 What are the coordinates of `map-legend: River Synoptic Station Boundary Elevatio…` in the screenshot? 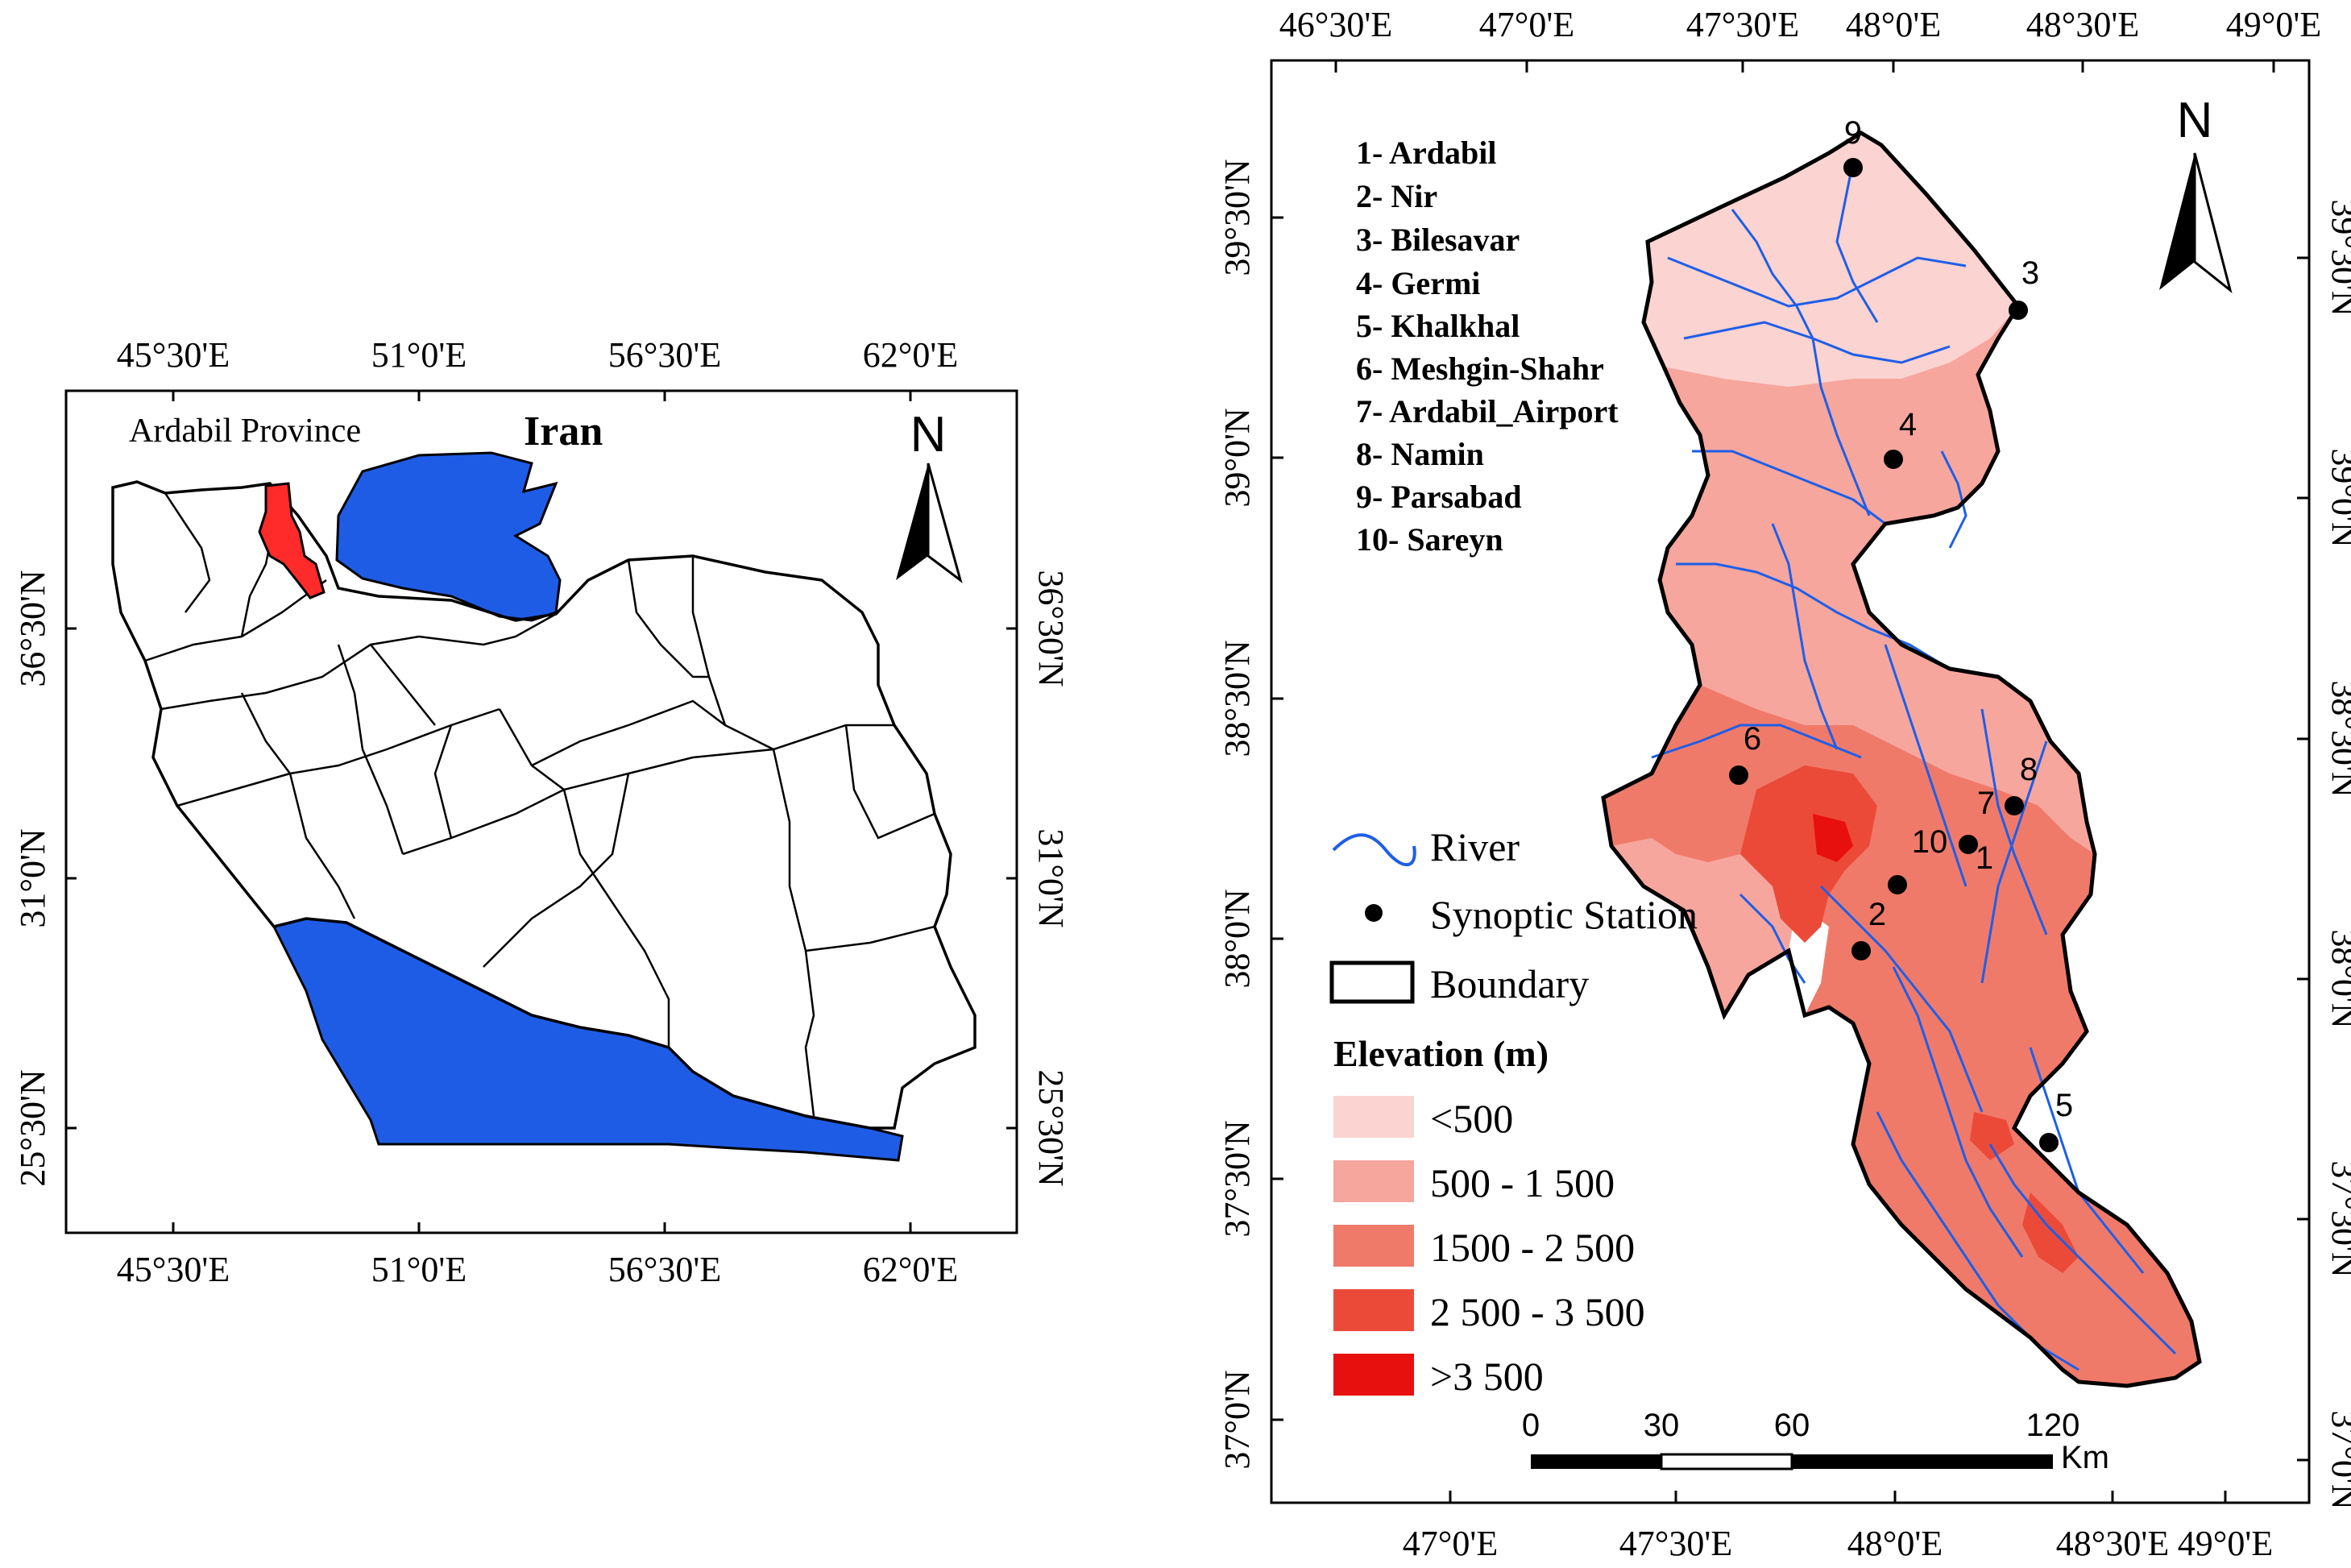 It's located at (1513, 1111).